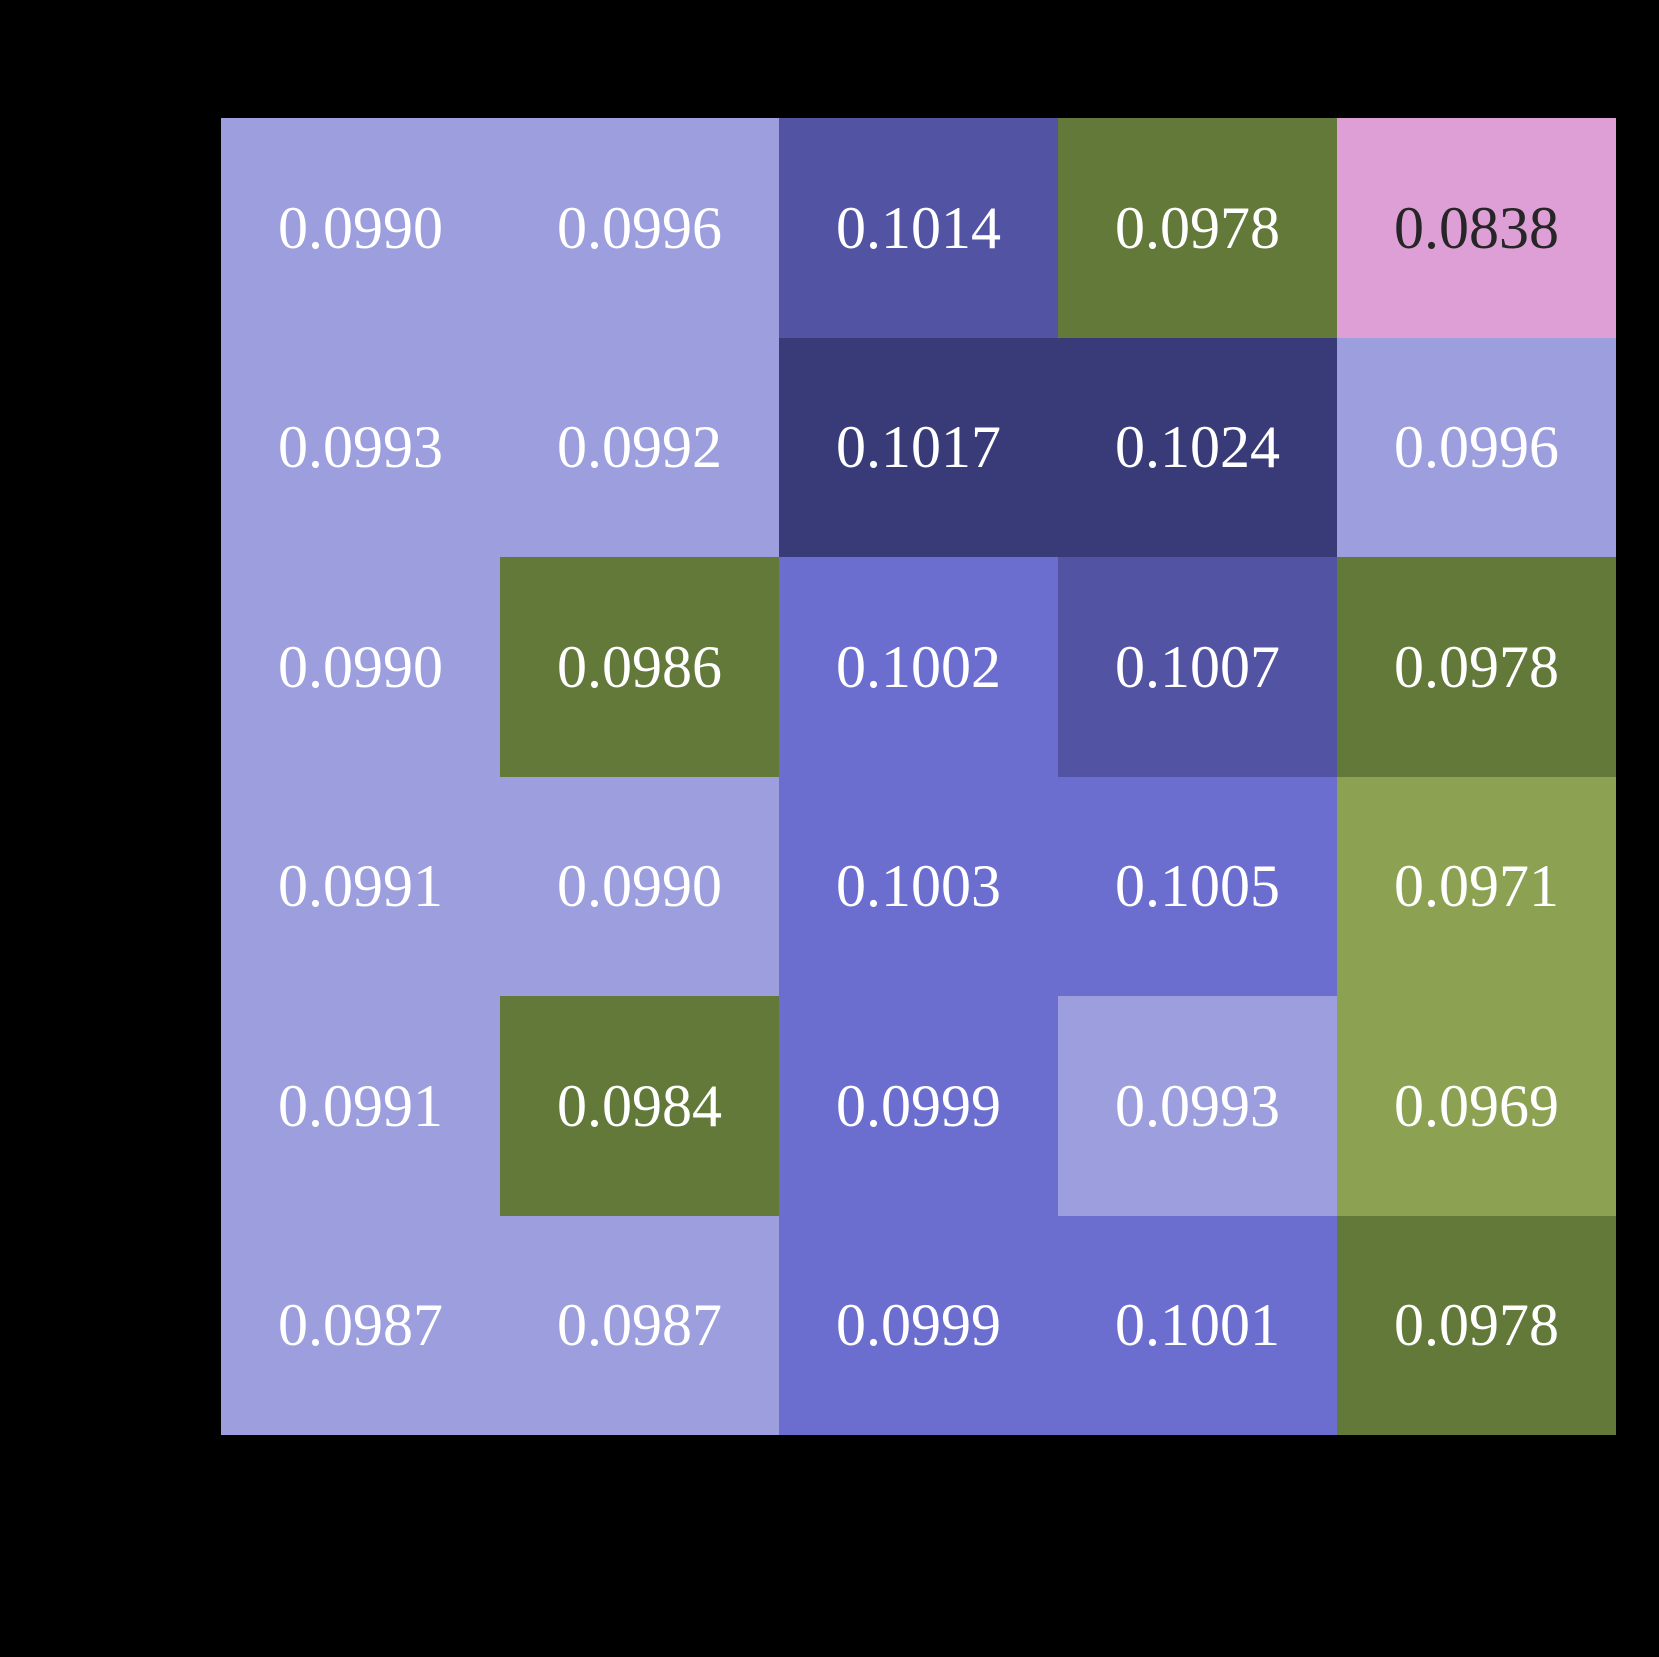 The height and width of the screenshot is (1657, 1659). I want to click on cell-value: 0.1002, so click(918, 666).